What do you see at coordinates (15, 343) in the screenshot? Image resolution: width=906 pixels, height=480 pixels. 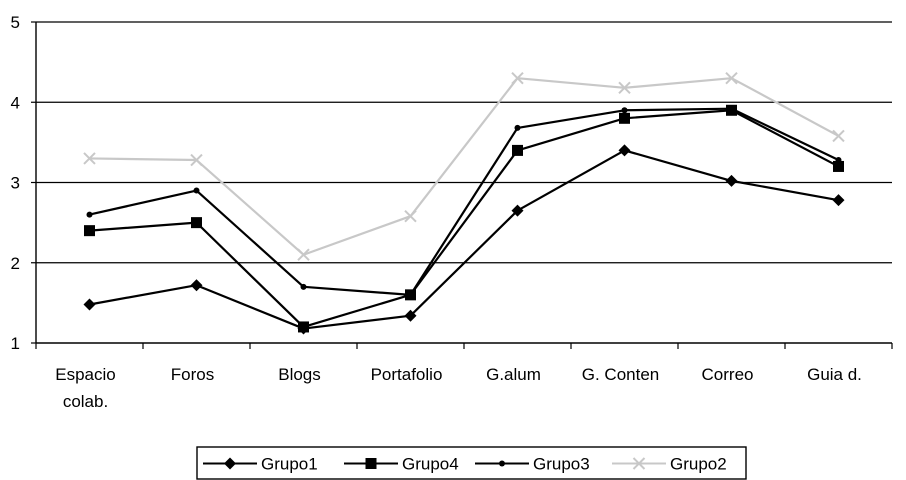 I see `y-tick-label: 1` at bounding box center [15, 343].